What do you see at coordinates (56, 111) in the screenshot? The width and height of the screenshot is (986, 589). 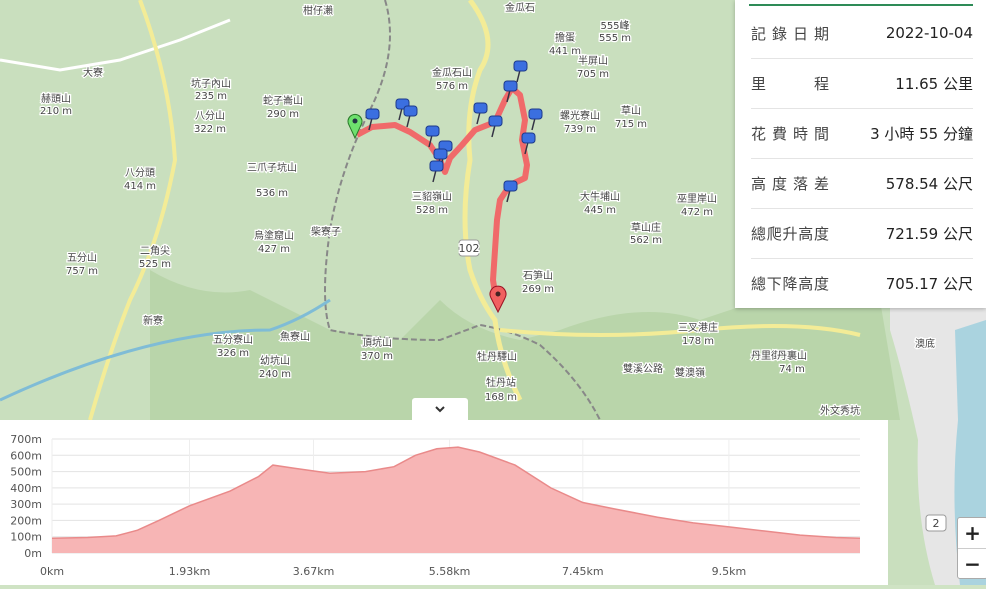 I see `map-label: 210 m` at bounding box center [56, 111].